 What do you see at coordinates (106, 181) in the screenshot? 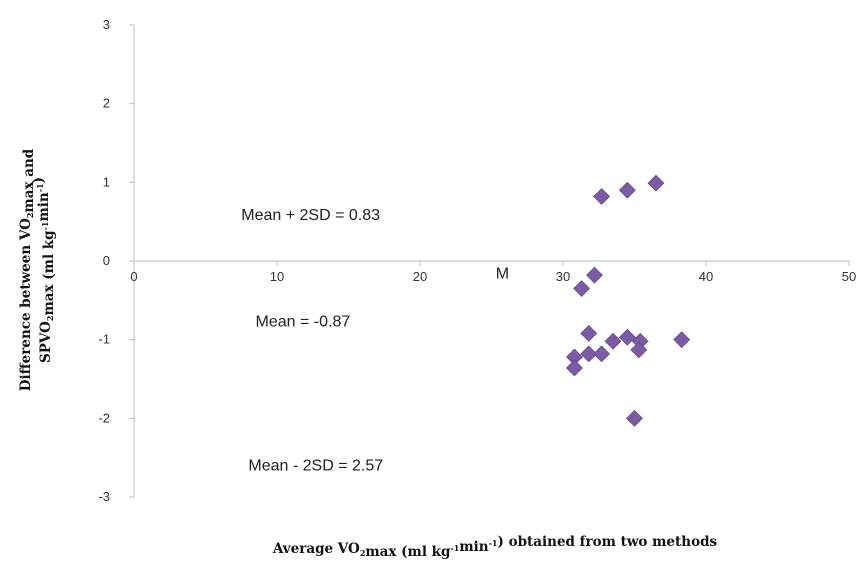
I see `y-tick-label: 1` at bounding box center [106, 181].